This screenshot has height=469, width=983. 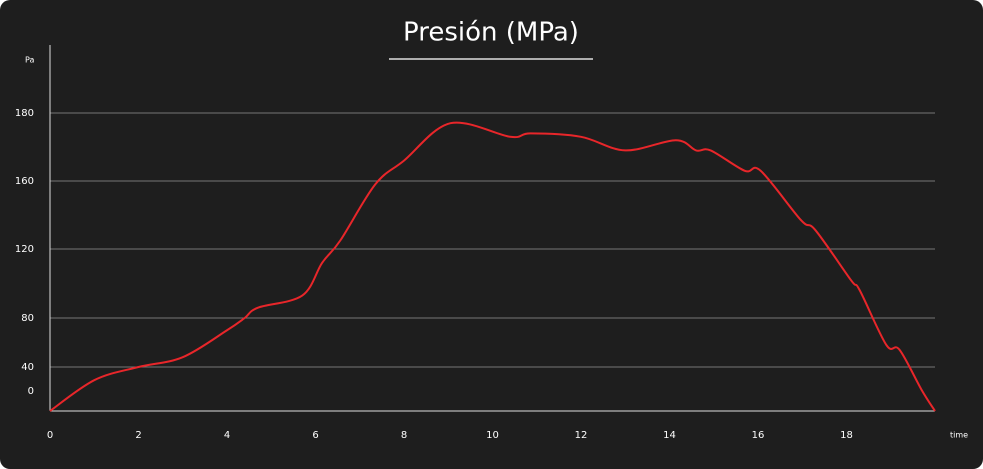 What do you see at coordinates (227, 435) in the screenshot?
I see `x-tick-label: 4` at bounding box center [227, 435].